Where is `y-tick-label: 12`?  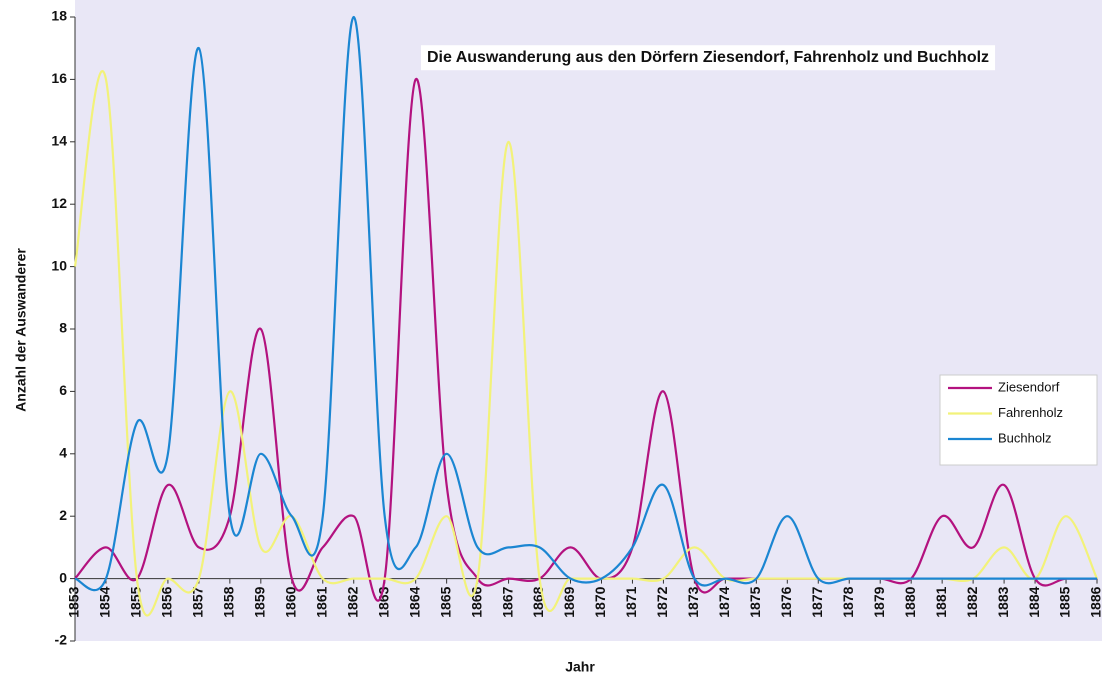 y-tick-label: 12 is located at coordinates (59, 203).